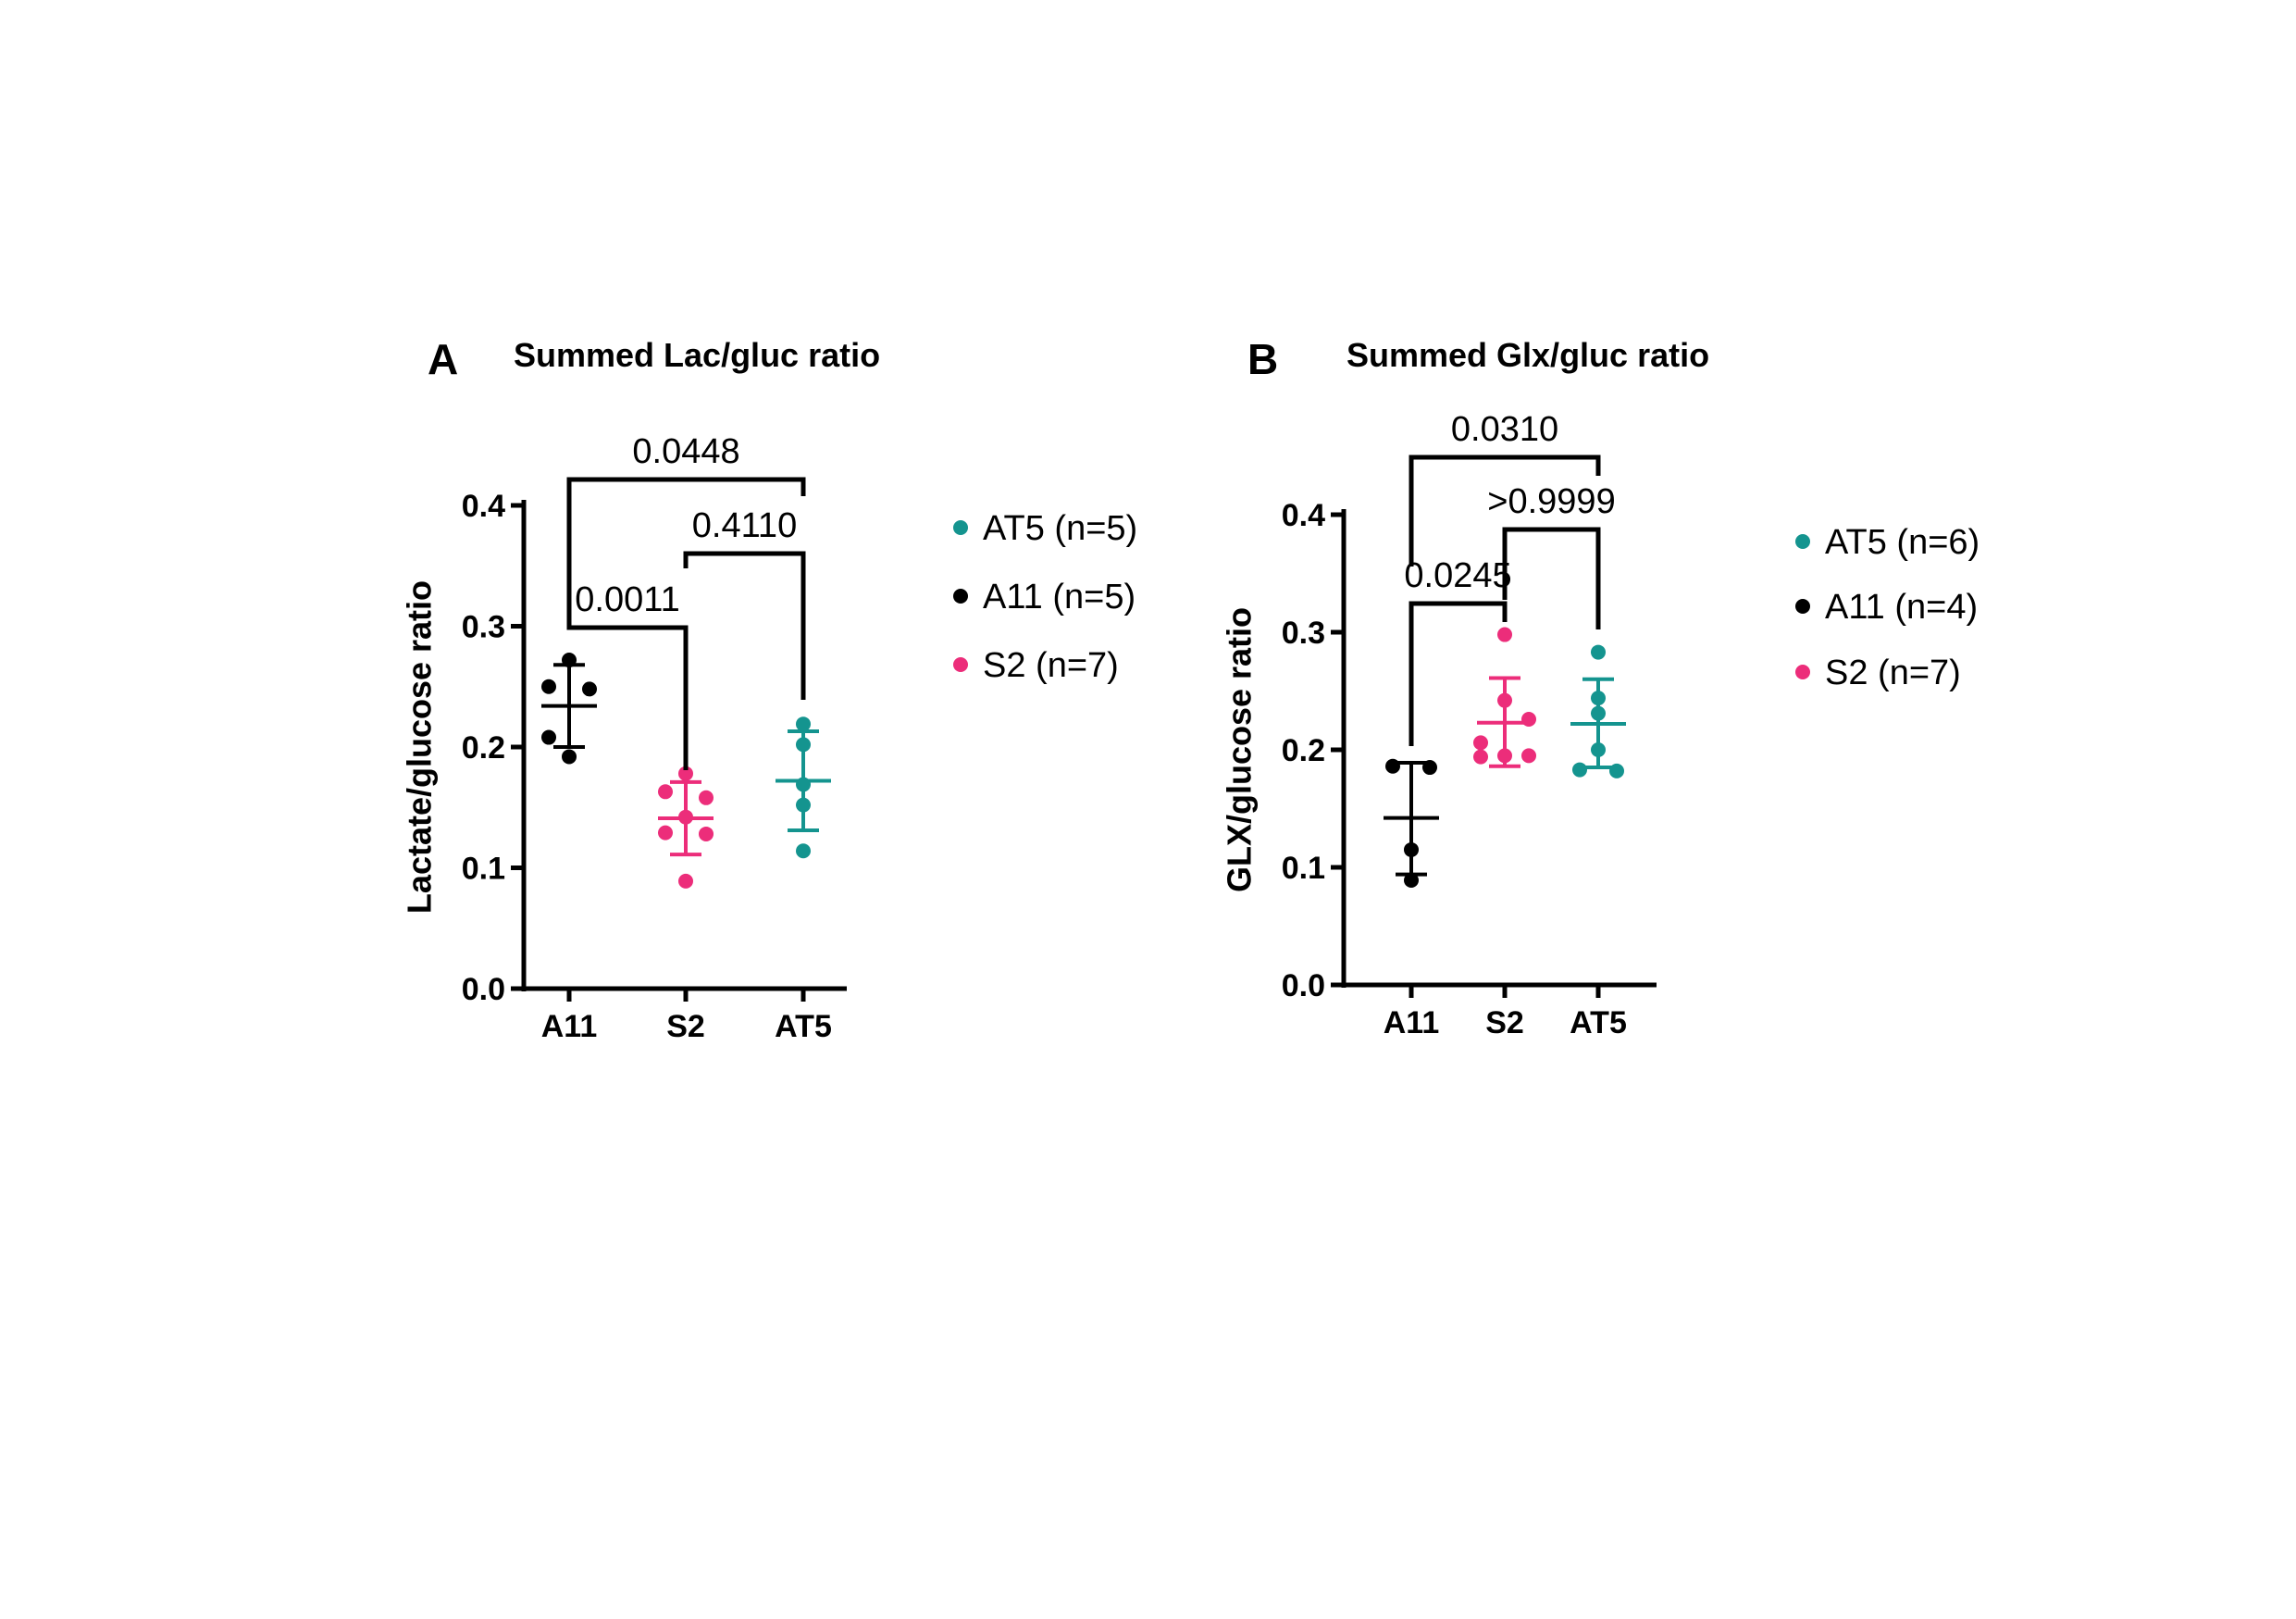  What do you see at coordinates (1903, 542) in the screenshot?
I see `legend-item: AT5 (n=6)` at bounding box center [1903, 542].